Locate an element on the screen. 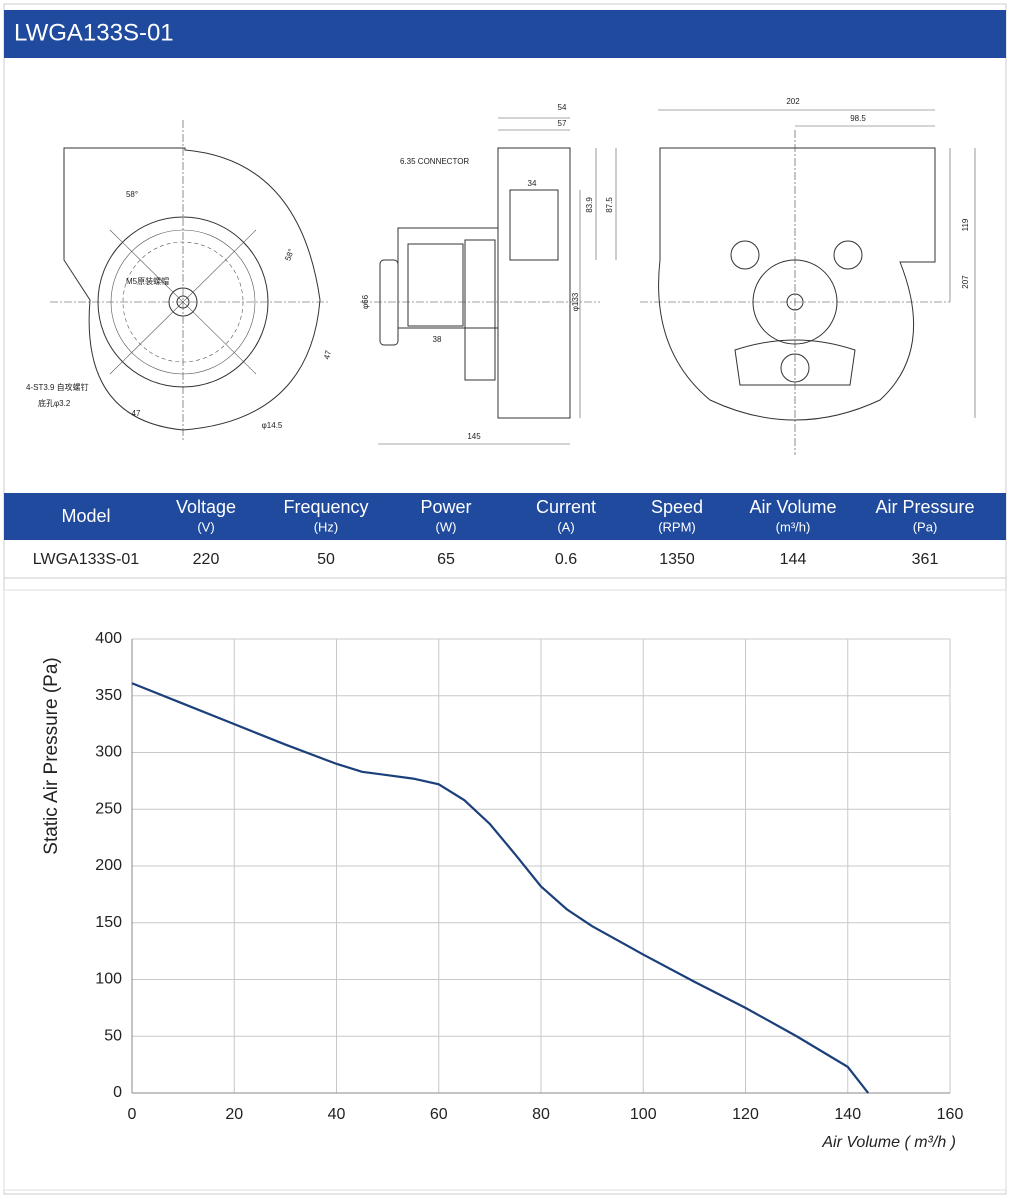 The image size is (1010, 1198). x-tick-label: 120 is located at coordinates (745, 1114).